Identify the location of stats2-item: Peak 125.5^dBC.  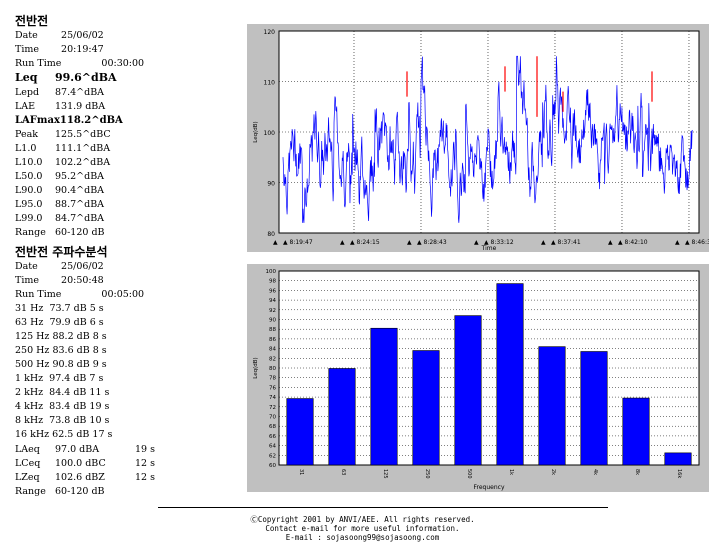
(63, 134).